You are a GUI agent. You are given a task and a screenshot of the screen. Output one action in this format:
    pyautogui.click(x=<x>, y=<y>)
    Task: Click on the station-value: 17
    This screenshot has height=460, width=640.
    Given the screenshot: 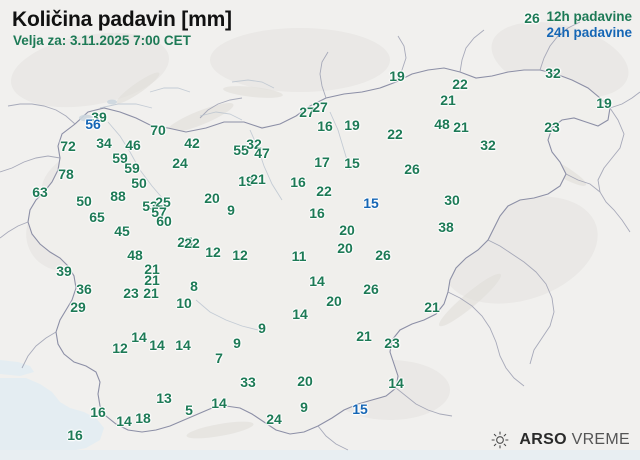 What is the action you would take?
    pyautogui.click(x=322, y=162)
    